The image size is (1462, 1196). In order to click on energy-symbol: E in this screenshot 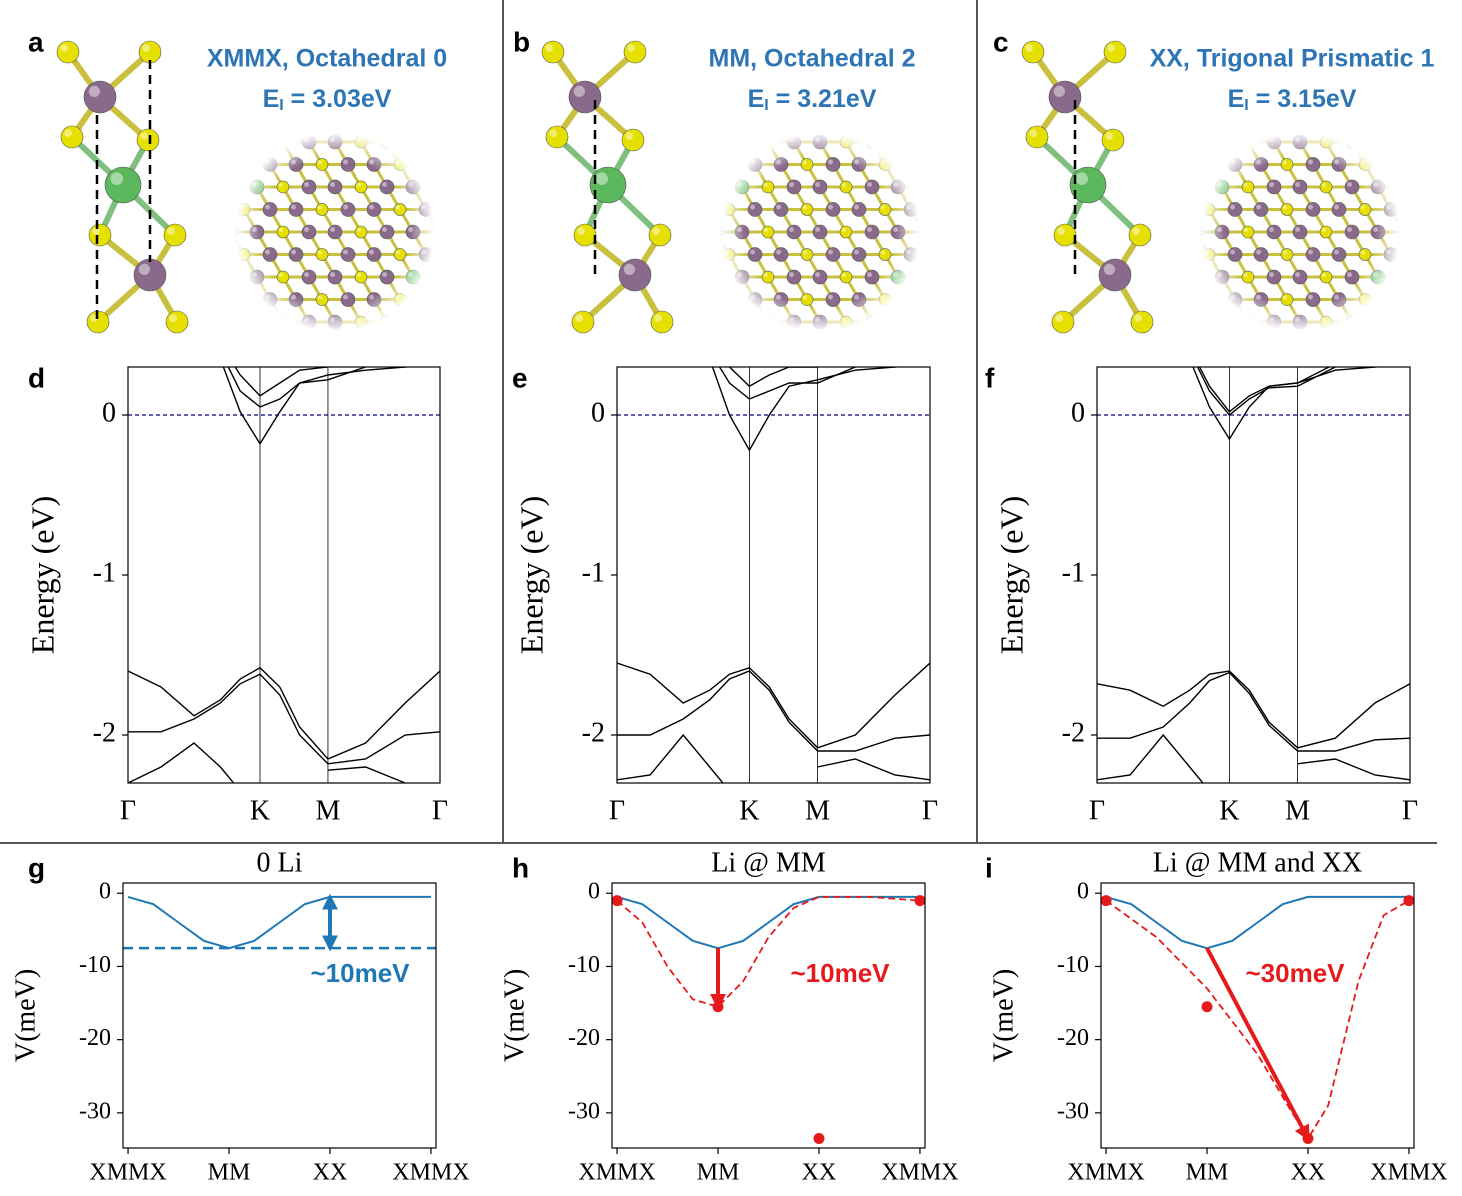, I will do `click(756, 99)`.